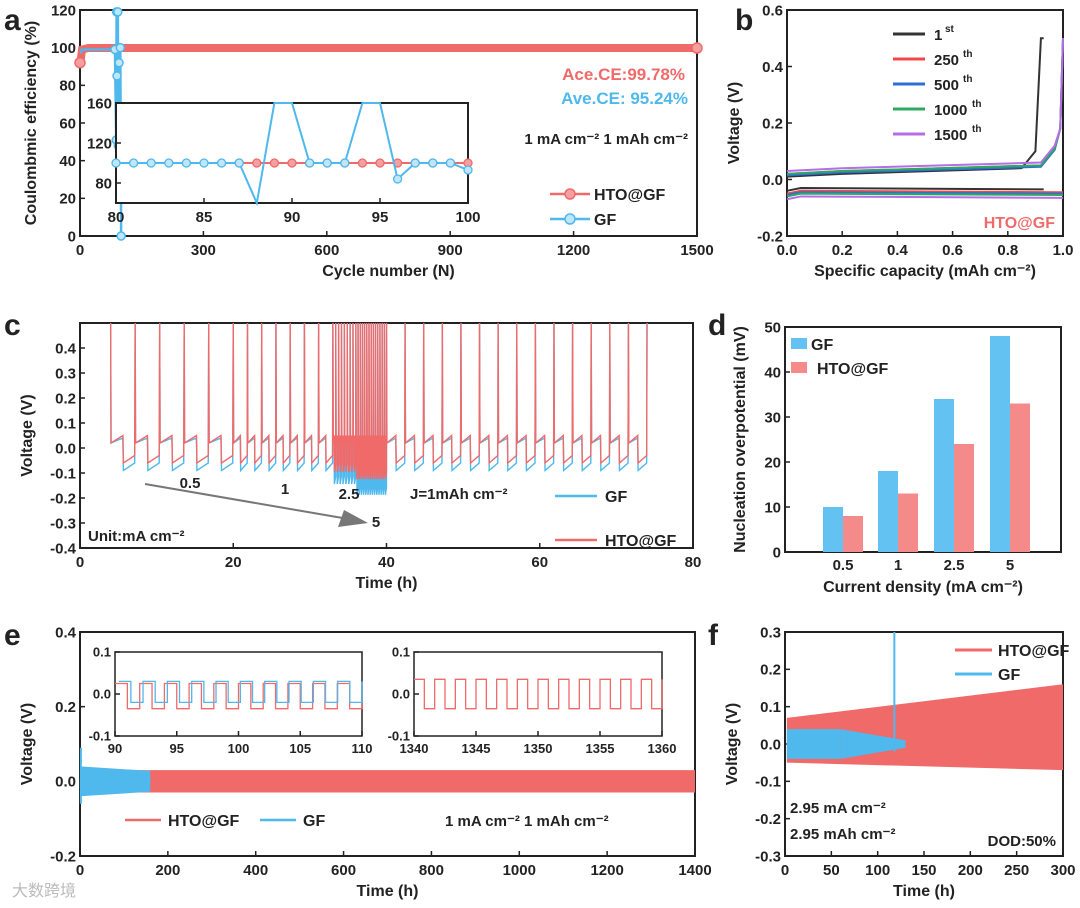 The width and height of the screenshot is (1080, 908). I want to click on x-tick-label: 5, so click(1010, 565).